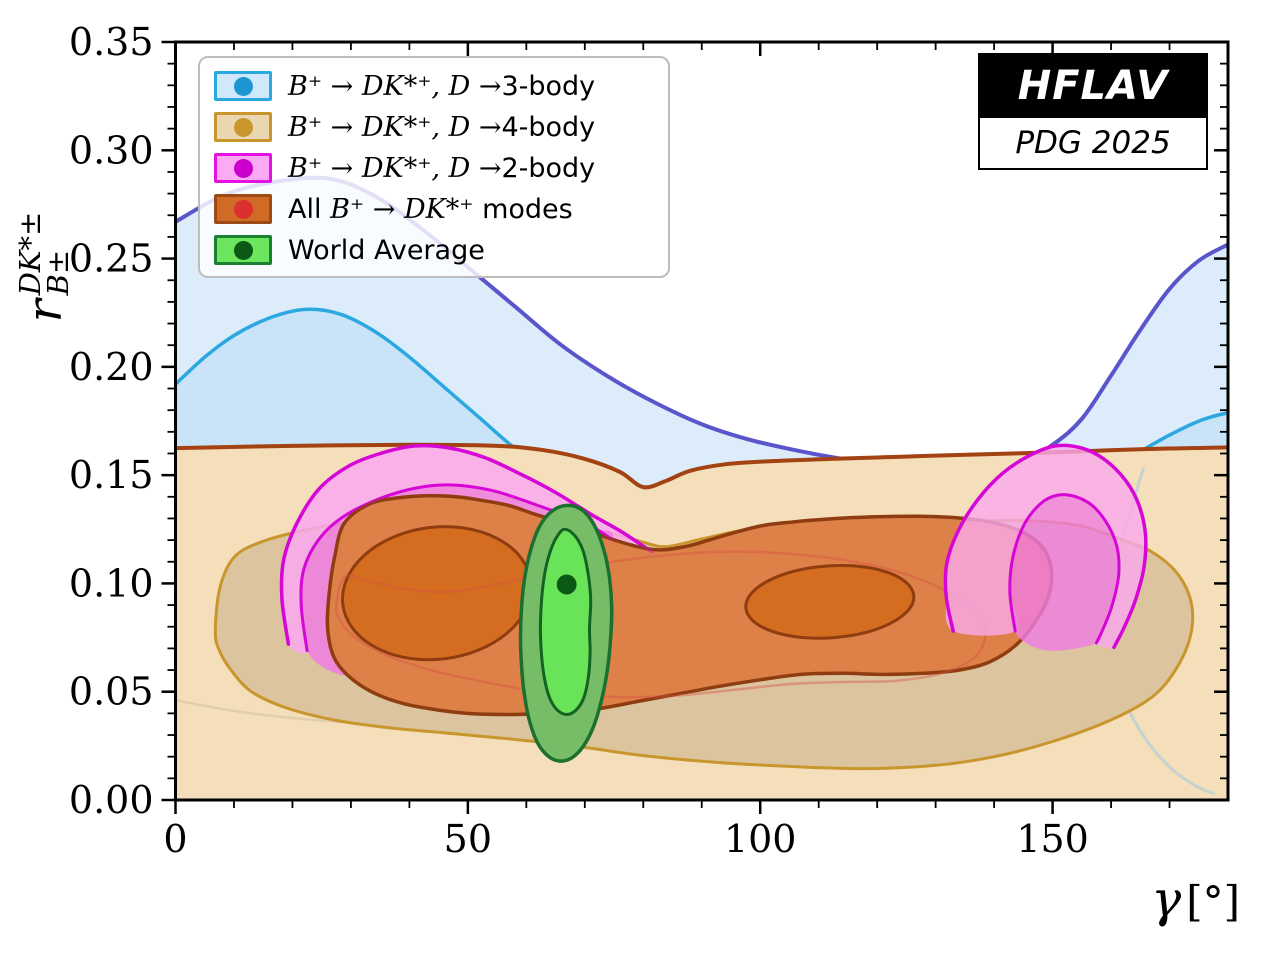  I want to click on y-tick-label: 0.25, so click(111, 259).